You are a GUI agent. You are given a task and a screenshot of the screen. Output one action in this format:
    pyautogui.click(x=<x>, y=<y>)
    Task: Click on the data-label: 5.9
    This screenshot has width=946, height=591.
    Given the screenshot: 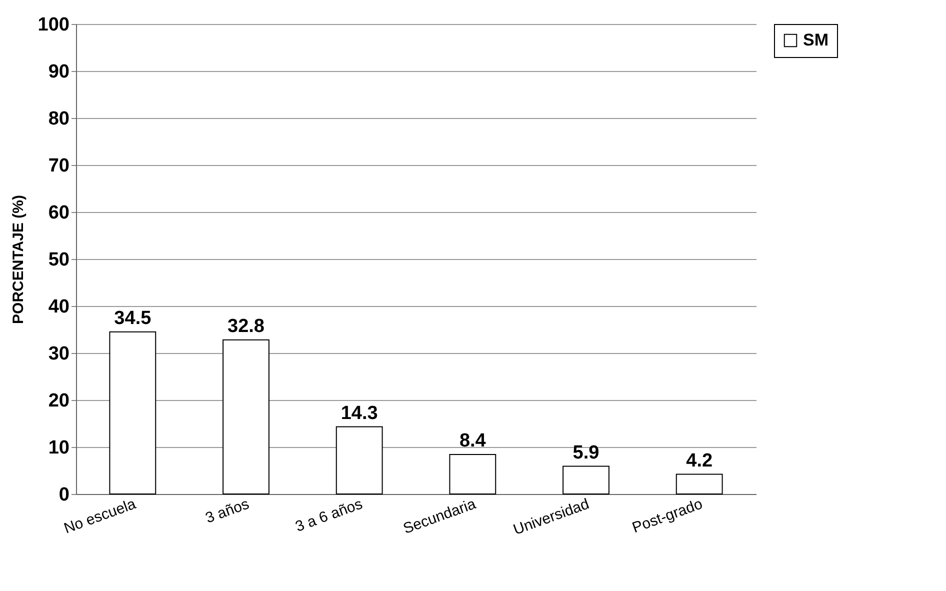 What is the action you would take?
    pyautogui.click(x=586, y=453)
    